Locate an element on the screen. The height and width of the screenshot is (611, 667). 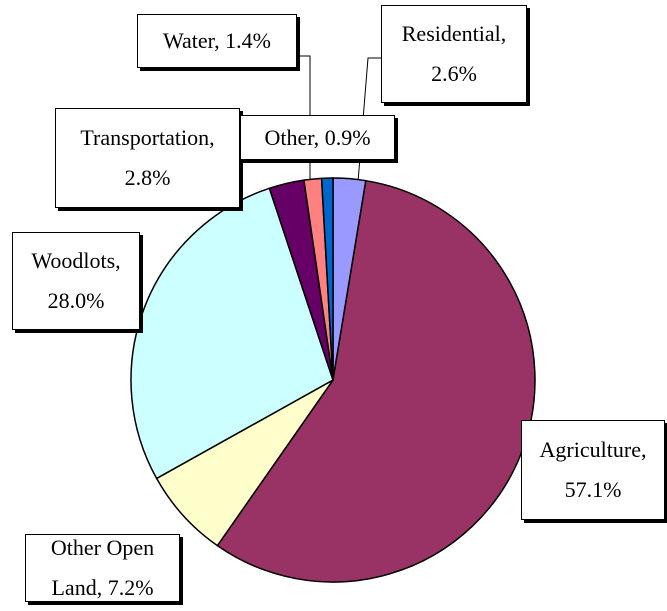
value-label: 28.0% is located at coordinates (76, 300).